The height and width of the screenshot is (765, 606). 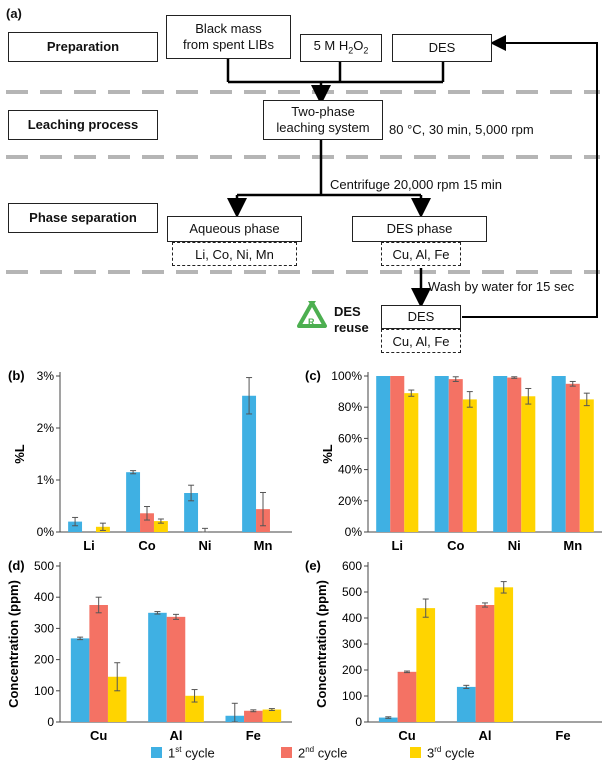 I want to click on des-phase-box: DES phase, so click(x=419, y=229).